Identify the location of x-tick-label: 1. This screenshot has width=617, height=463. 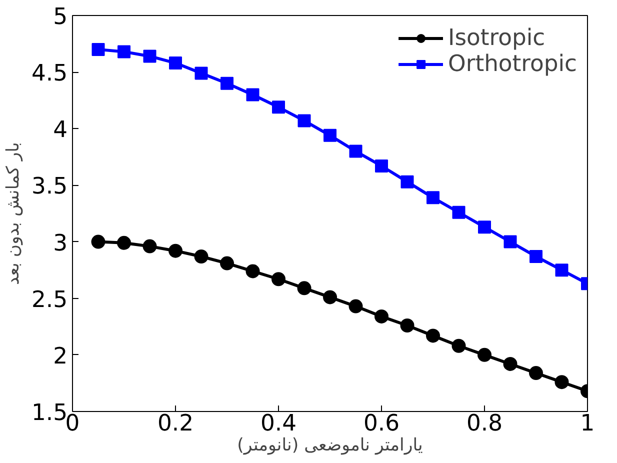
(587, 423).